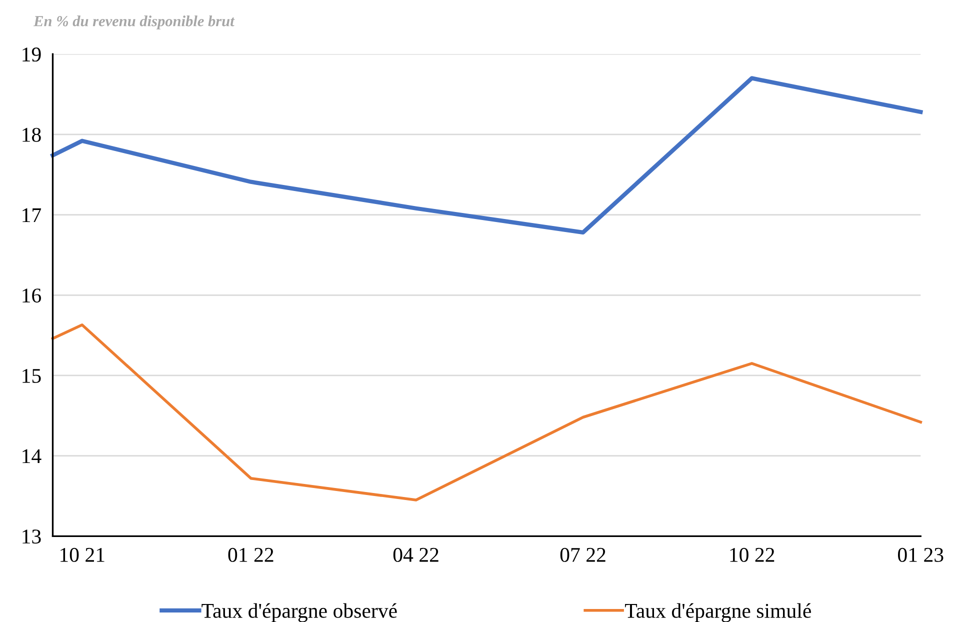 The height and width of the screenshot is (622, 959). I want to click on legend-label: Taux d'épargne simulé, so click(718, 612).